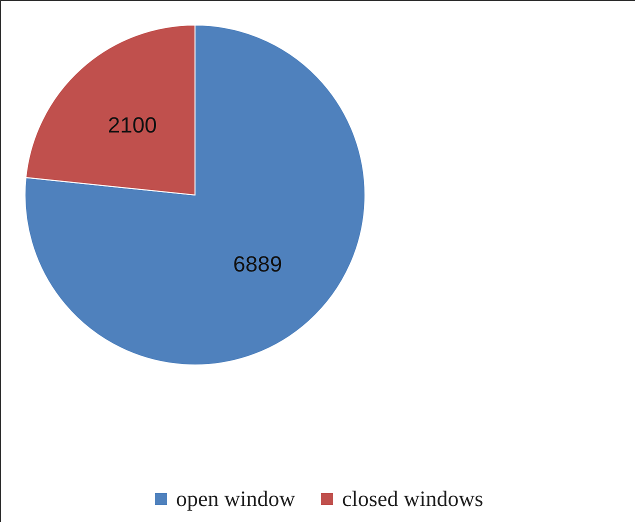 Image resolution: width=635 pixels, height=522 pixels. I want to click on legend-label: open window, so click(236, 498).